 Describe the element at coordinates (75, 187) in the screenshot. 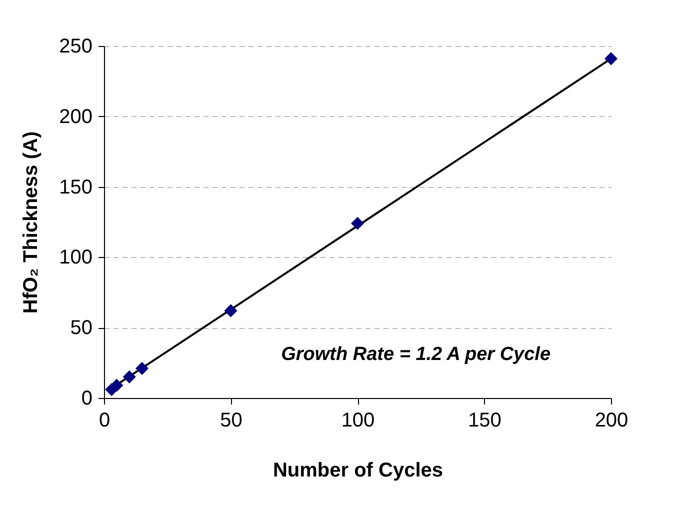

I see `y-tick-label: 150` at that location.